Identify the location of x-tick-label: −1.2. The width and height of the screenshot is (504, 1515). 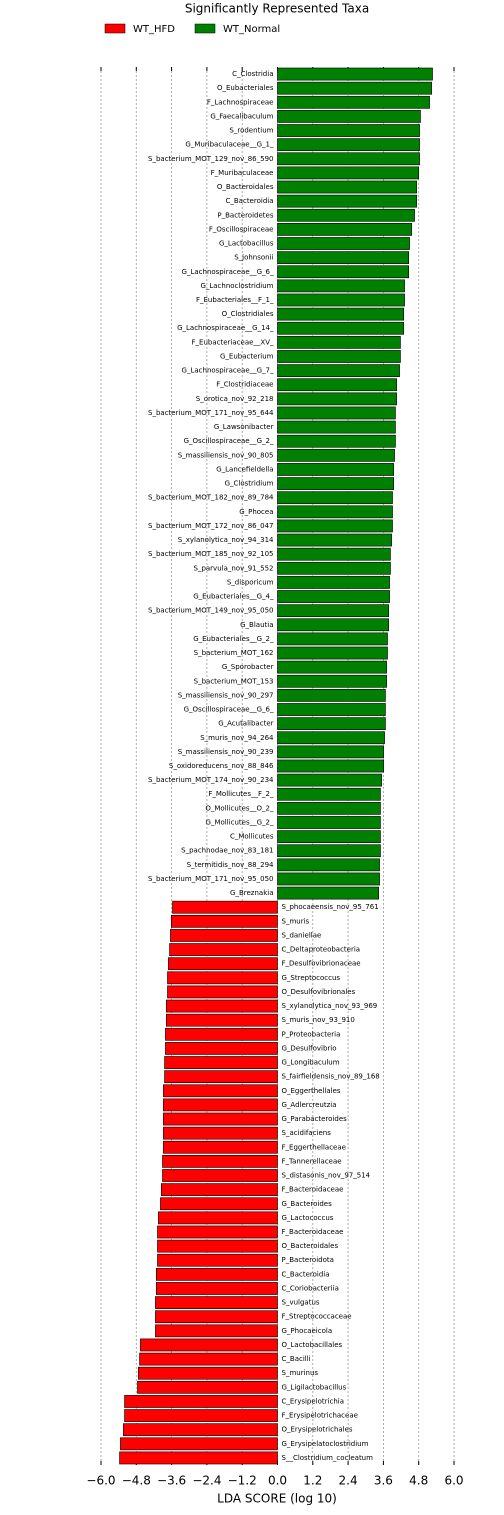
(242, 1481).